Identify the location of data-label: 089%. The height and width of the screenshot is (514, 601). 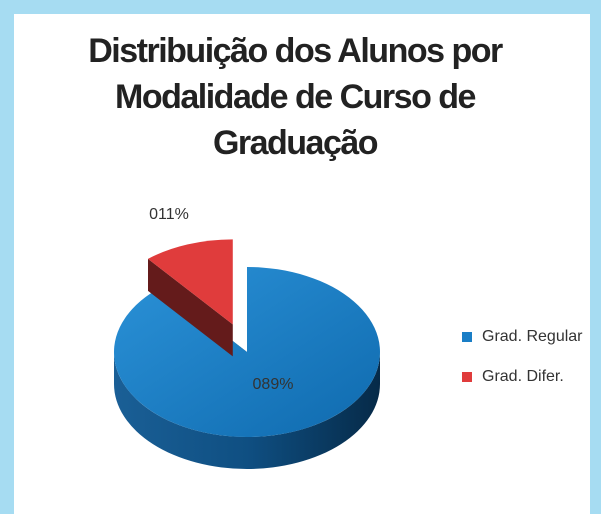
(273, 384).